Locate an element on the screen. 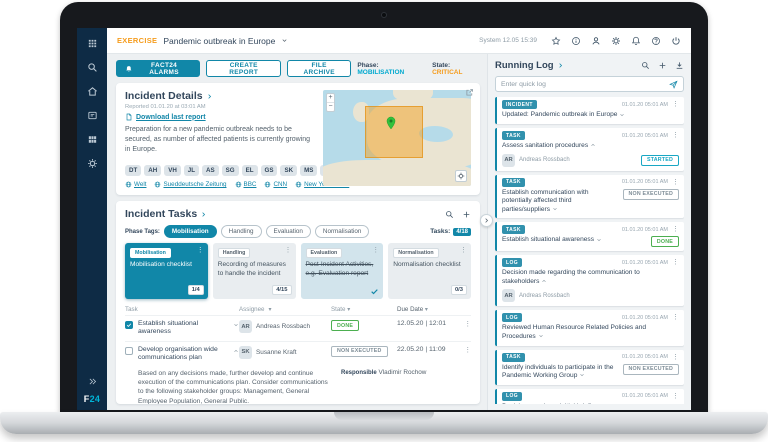 The image size is (768, 442). incident-tasks-title: Incident Tasks is located at coordinates (161, 214).